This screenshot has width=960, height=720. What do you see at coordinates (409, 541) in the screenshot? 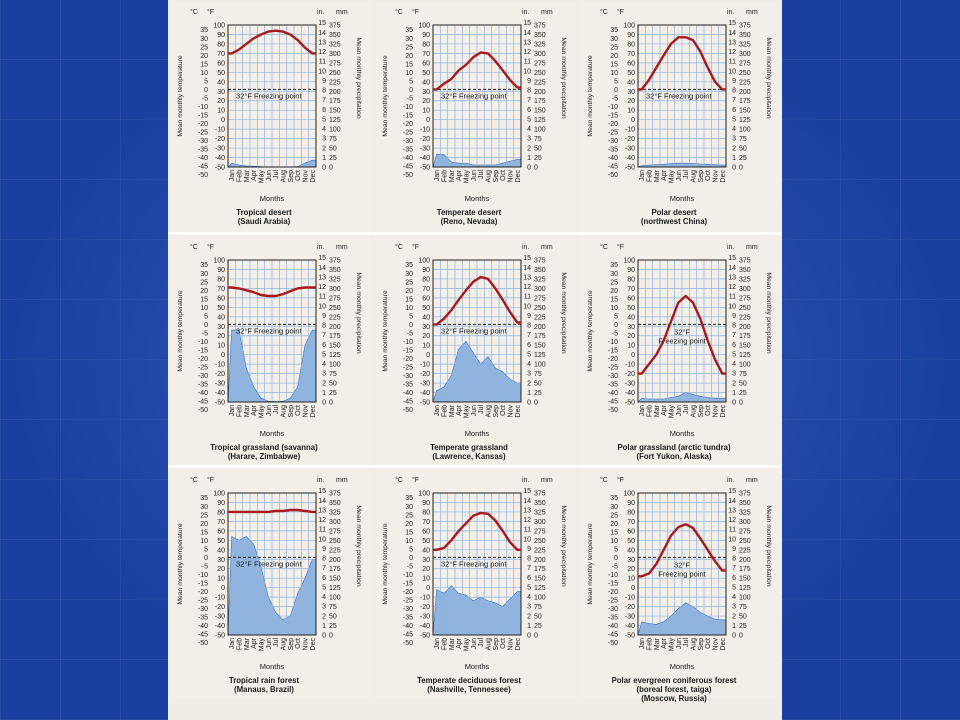
I see `tick-celsius: 10` at bounding box center [409, 541].